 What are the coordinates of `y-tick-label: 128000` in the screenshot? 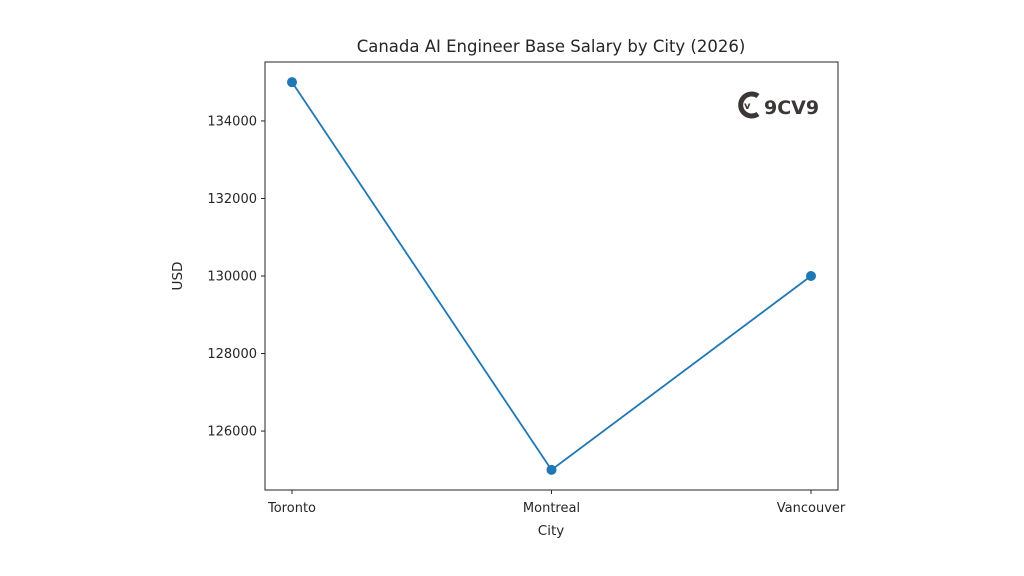 It's located at (232, 354).